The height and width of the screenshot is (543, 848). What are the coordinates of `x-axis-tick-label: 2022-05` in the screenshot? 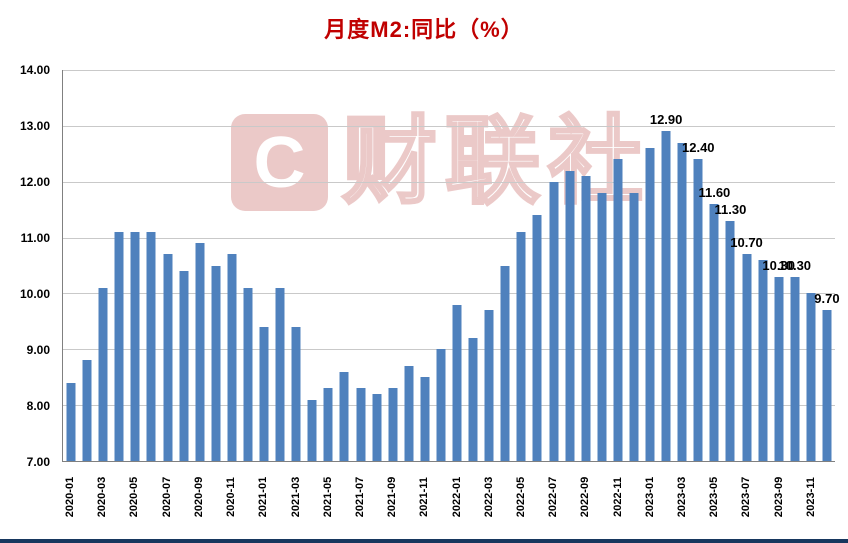 It's located at (520, 497).